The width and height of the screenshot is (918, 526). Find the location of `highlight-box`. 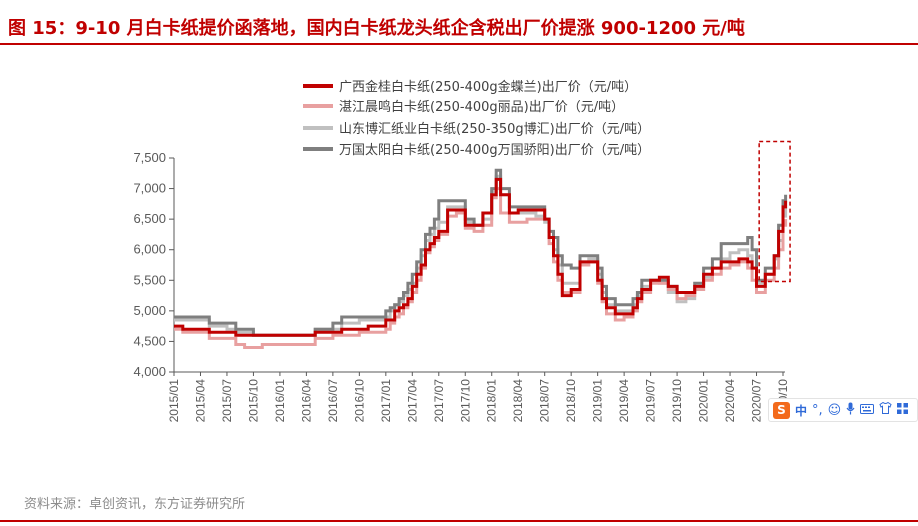

highlight-box is located at coordinates (774, 211).